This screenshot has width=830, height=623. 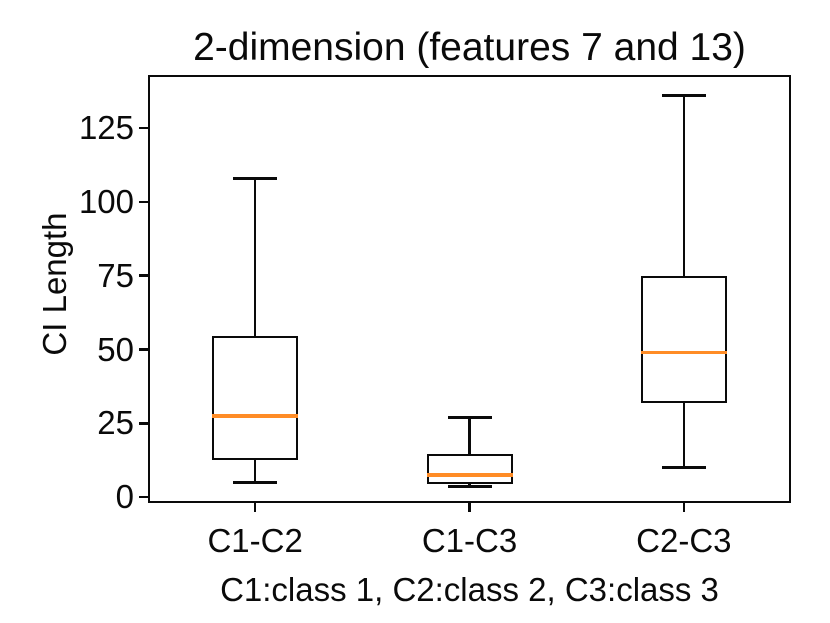 I want to click on y-tick-label: 50, so click(x=115, y=349).